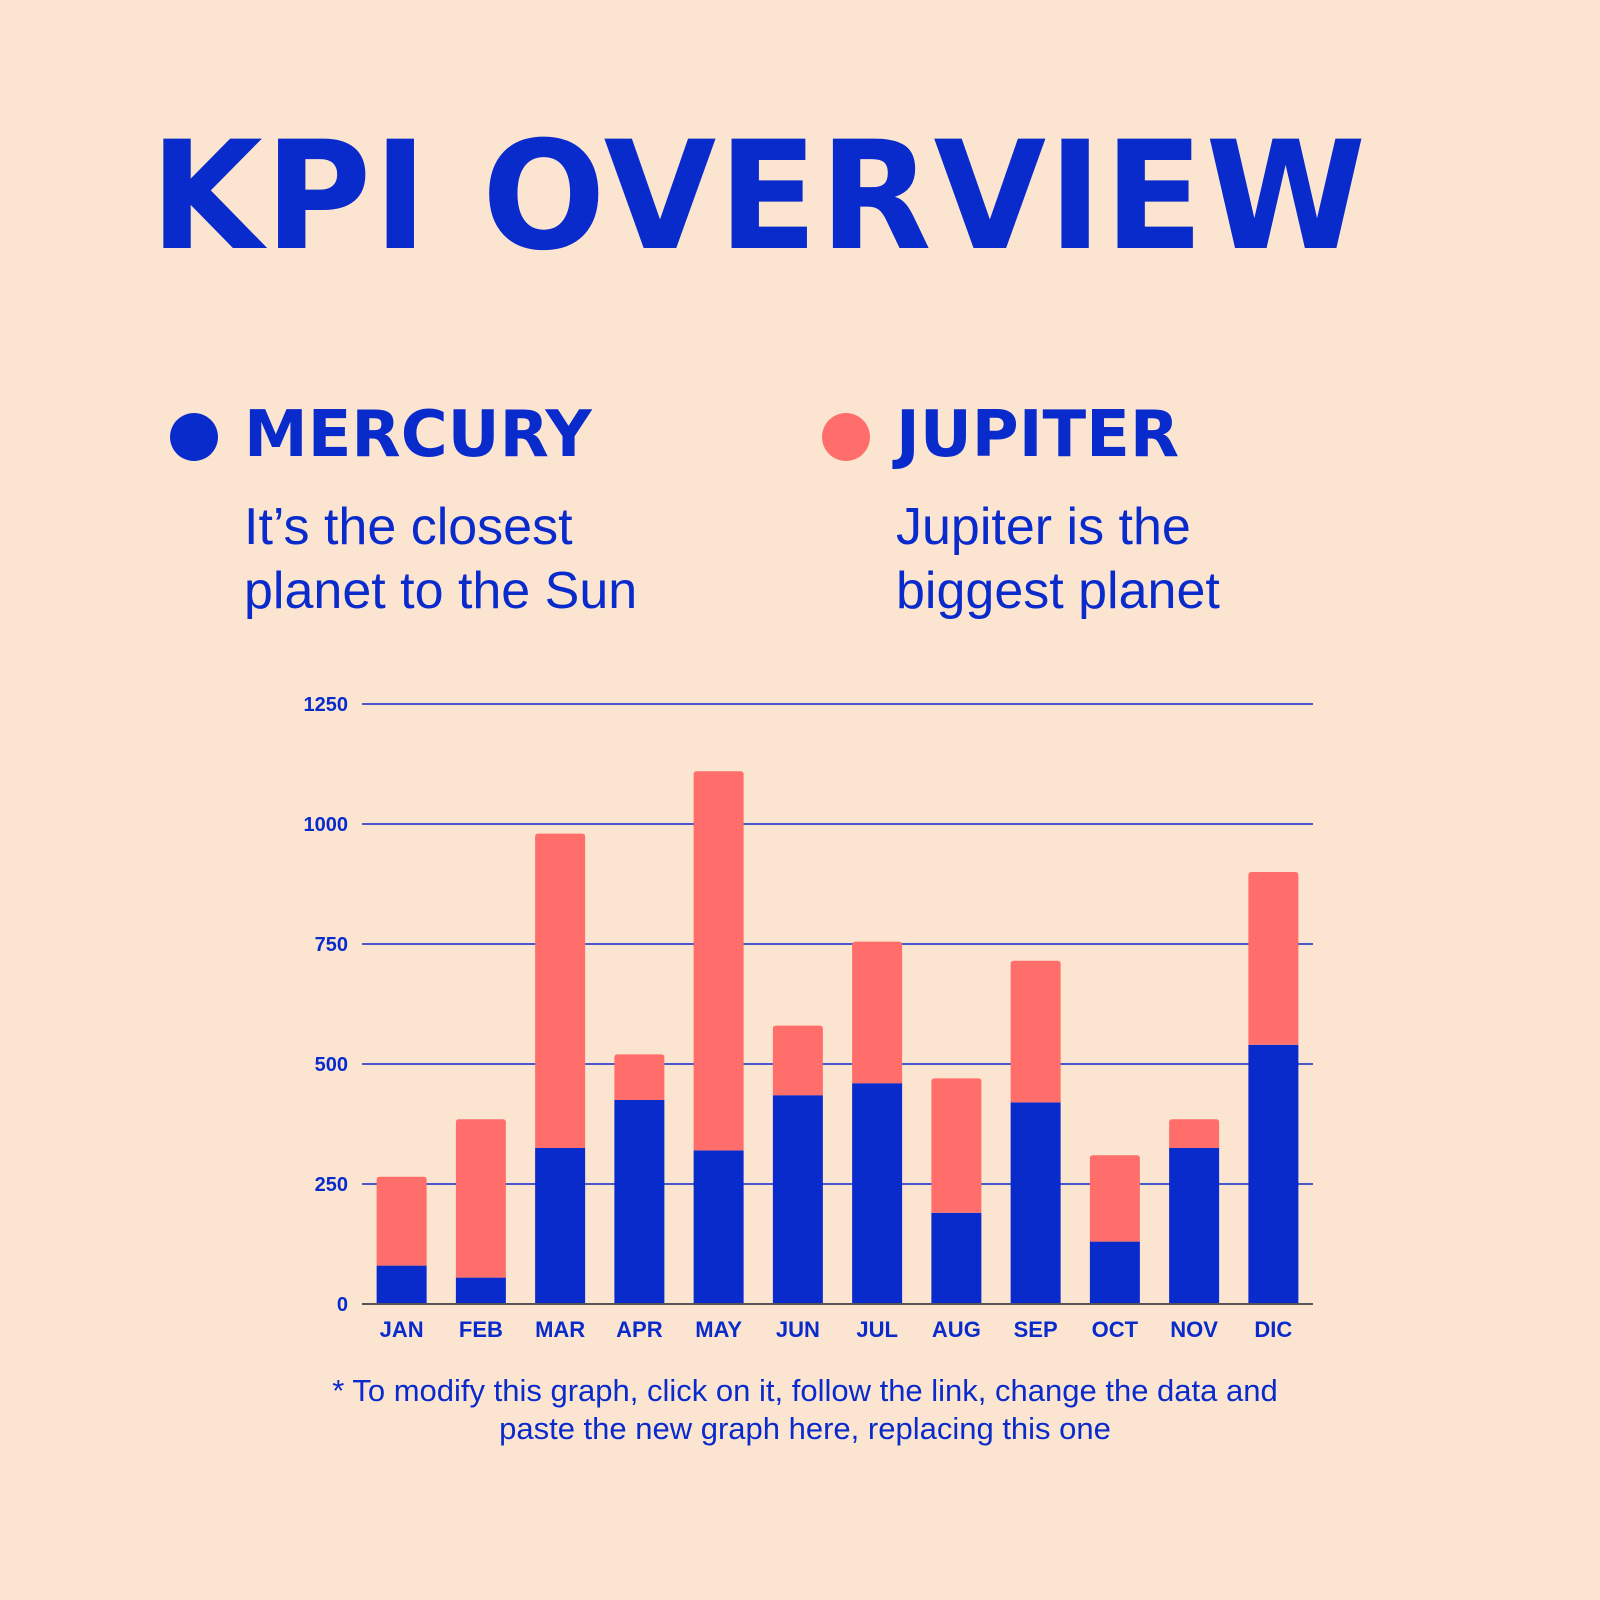 Image resolution: width=1600 pixels, height=1600 pixels. Describe the element at coordinates (418, 435) in the screenshot. I see `legend-name-mercury: MERCURY` at that location.